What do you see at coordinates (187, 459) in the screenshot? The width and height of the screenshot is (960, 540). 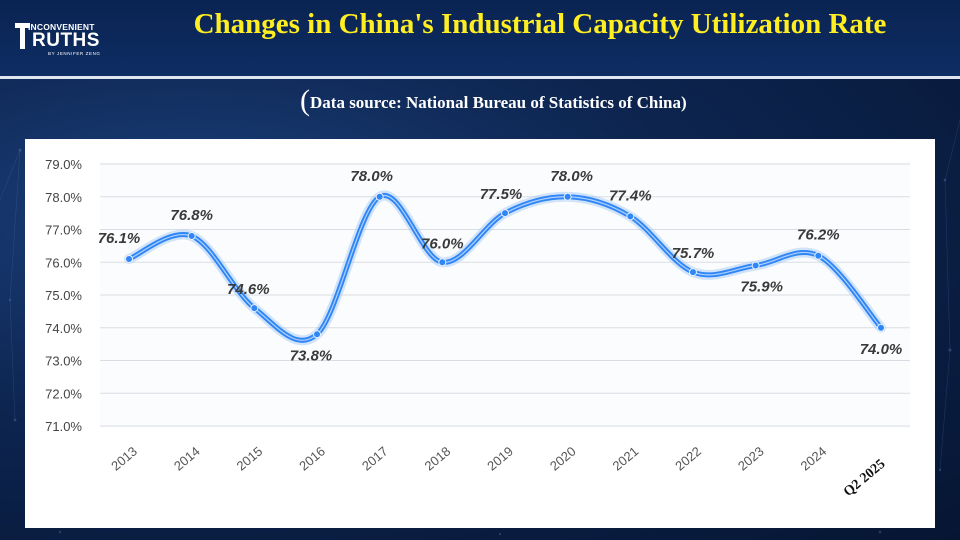 I see `x-tick-label: 2014` at bounding box center [187, 459].